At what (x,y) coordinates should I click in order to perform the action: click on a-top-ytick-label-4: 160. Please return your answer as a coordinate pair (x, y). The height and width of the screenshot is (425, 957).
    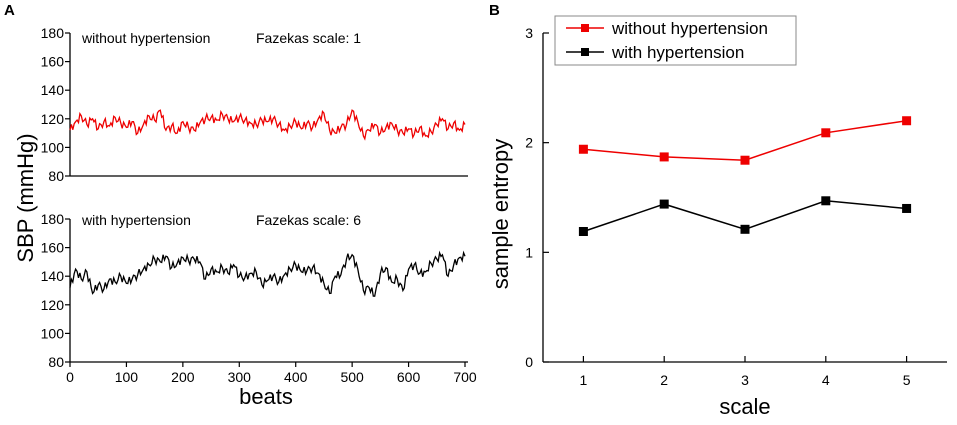
    Looking at the image, I should click on (53, 62).